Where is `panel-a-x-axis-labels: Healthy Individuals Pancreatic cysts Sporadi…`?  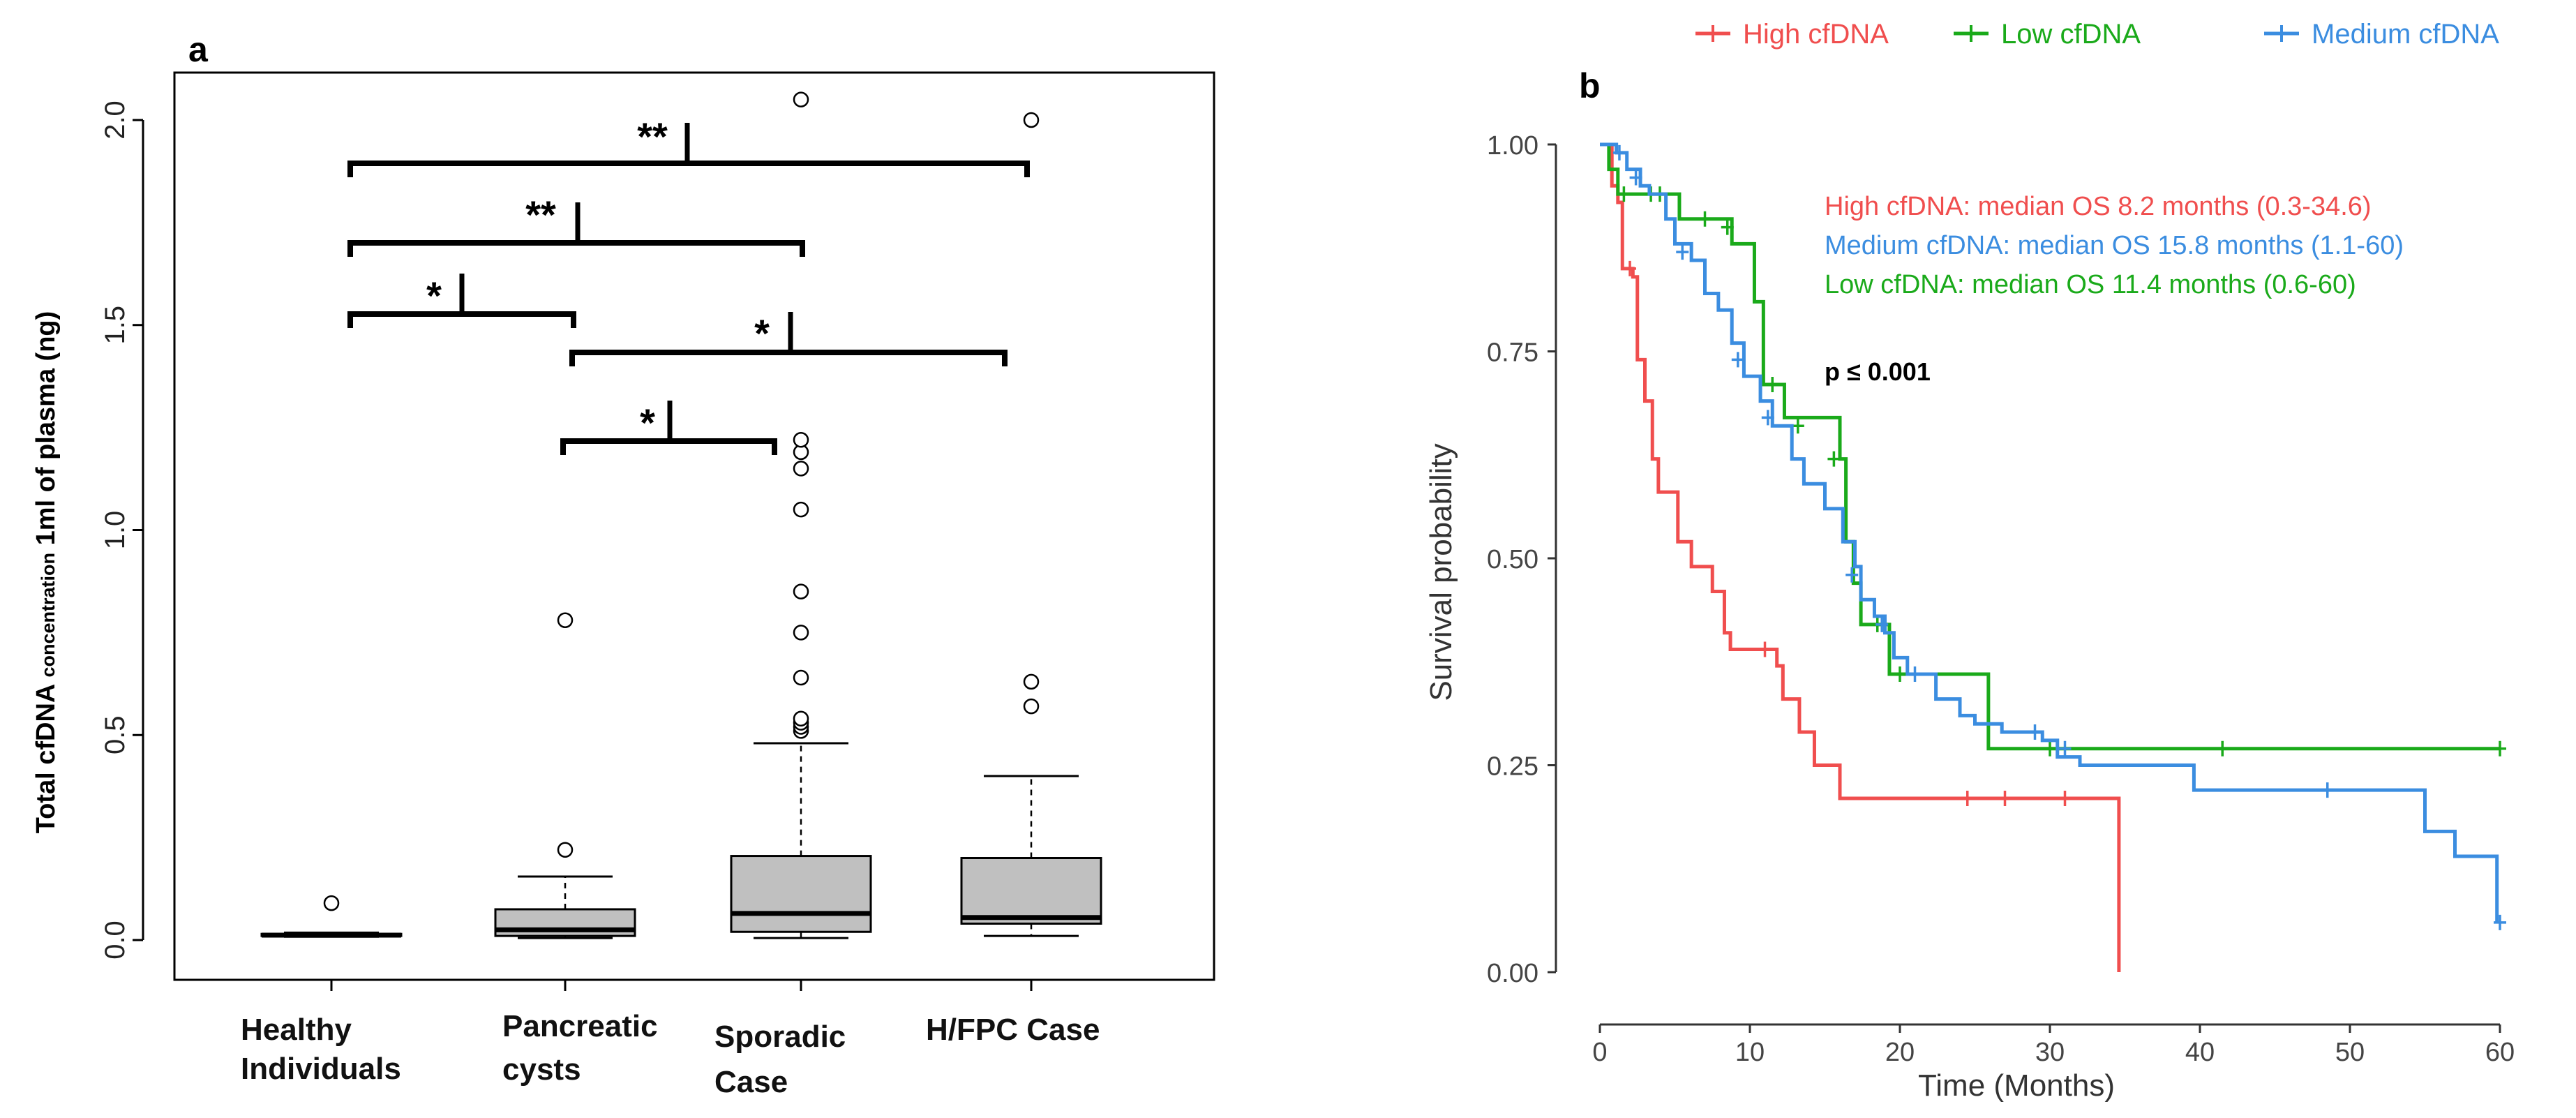 panel-a-x-axis-labels: Healthy Individuals Pancreatic cysts Sporadi… is located at coordinates (670, 1038).